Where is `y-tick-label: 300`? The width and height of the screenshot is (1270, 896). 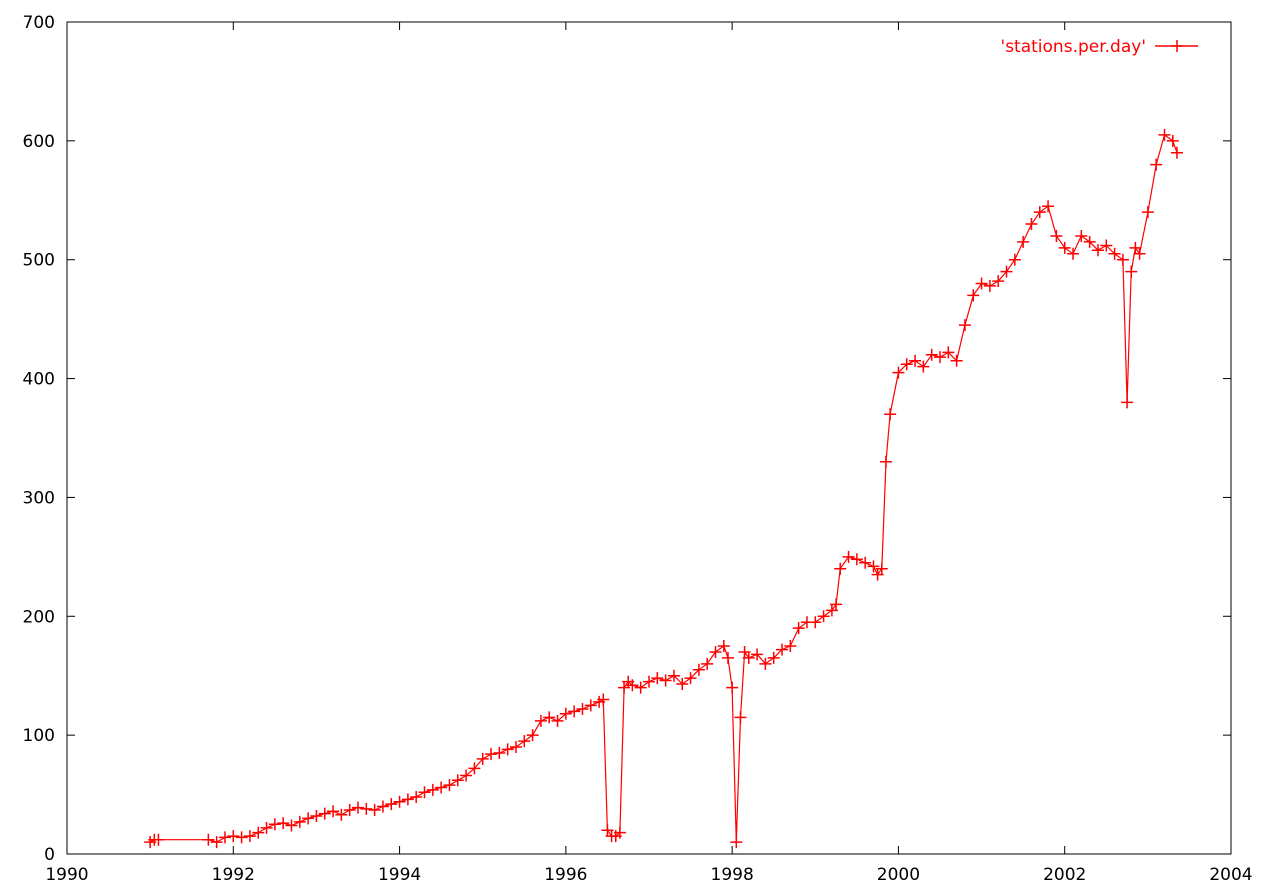 y-tick-label: 300 is located at coordinates (39, 498).